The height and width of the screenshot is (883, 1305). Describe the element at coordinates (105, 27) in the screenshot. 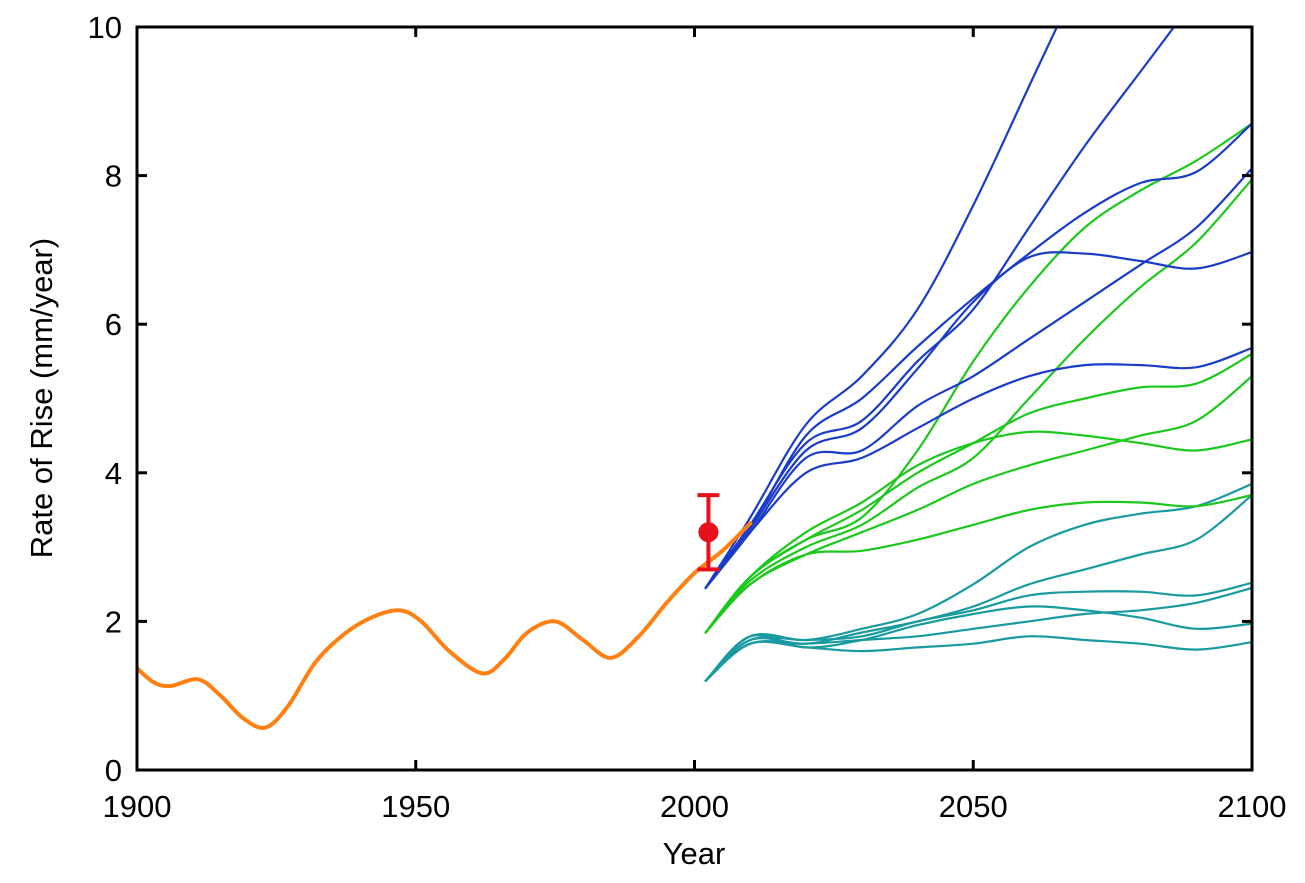

I see `y-tick-label-10: 10` at that location.